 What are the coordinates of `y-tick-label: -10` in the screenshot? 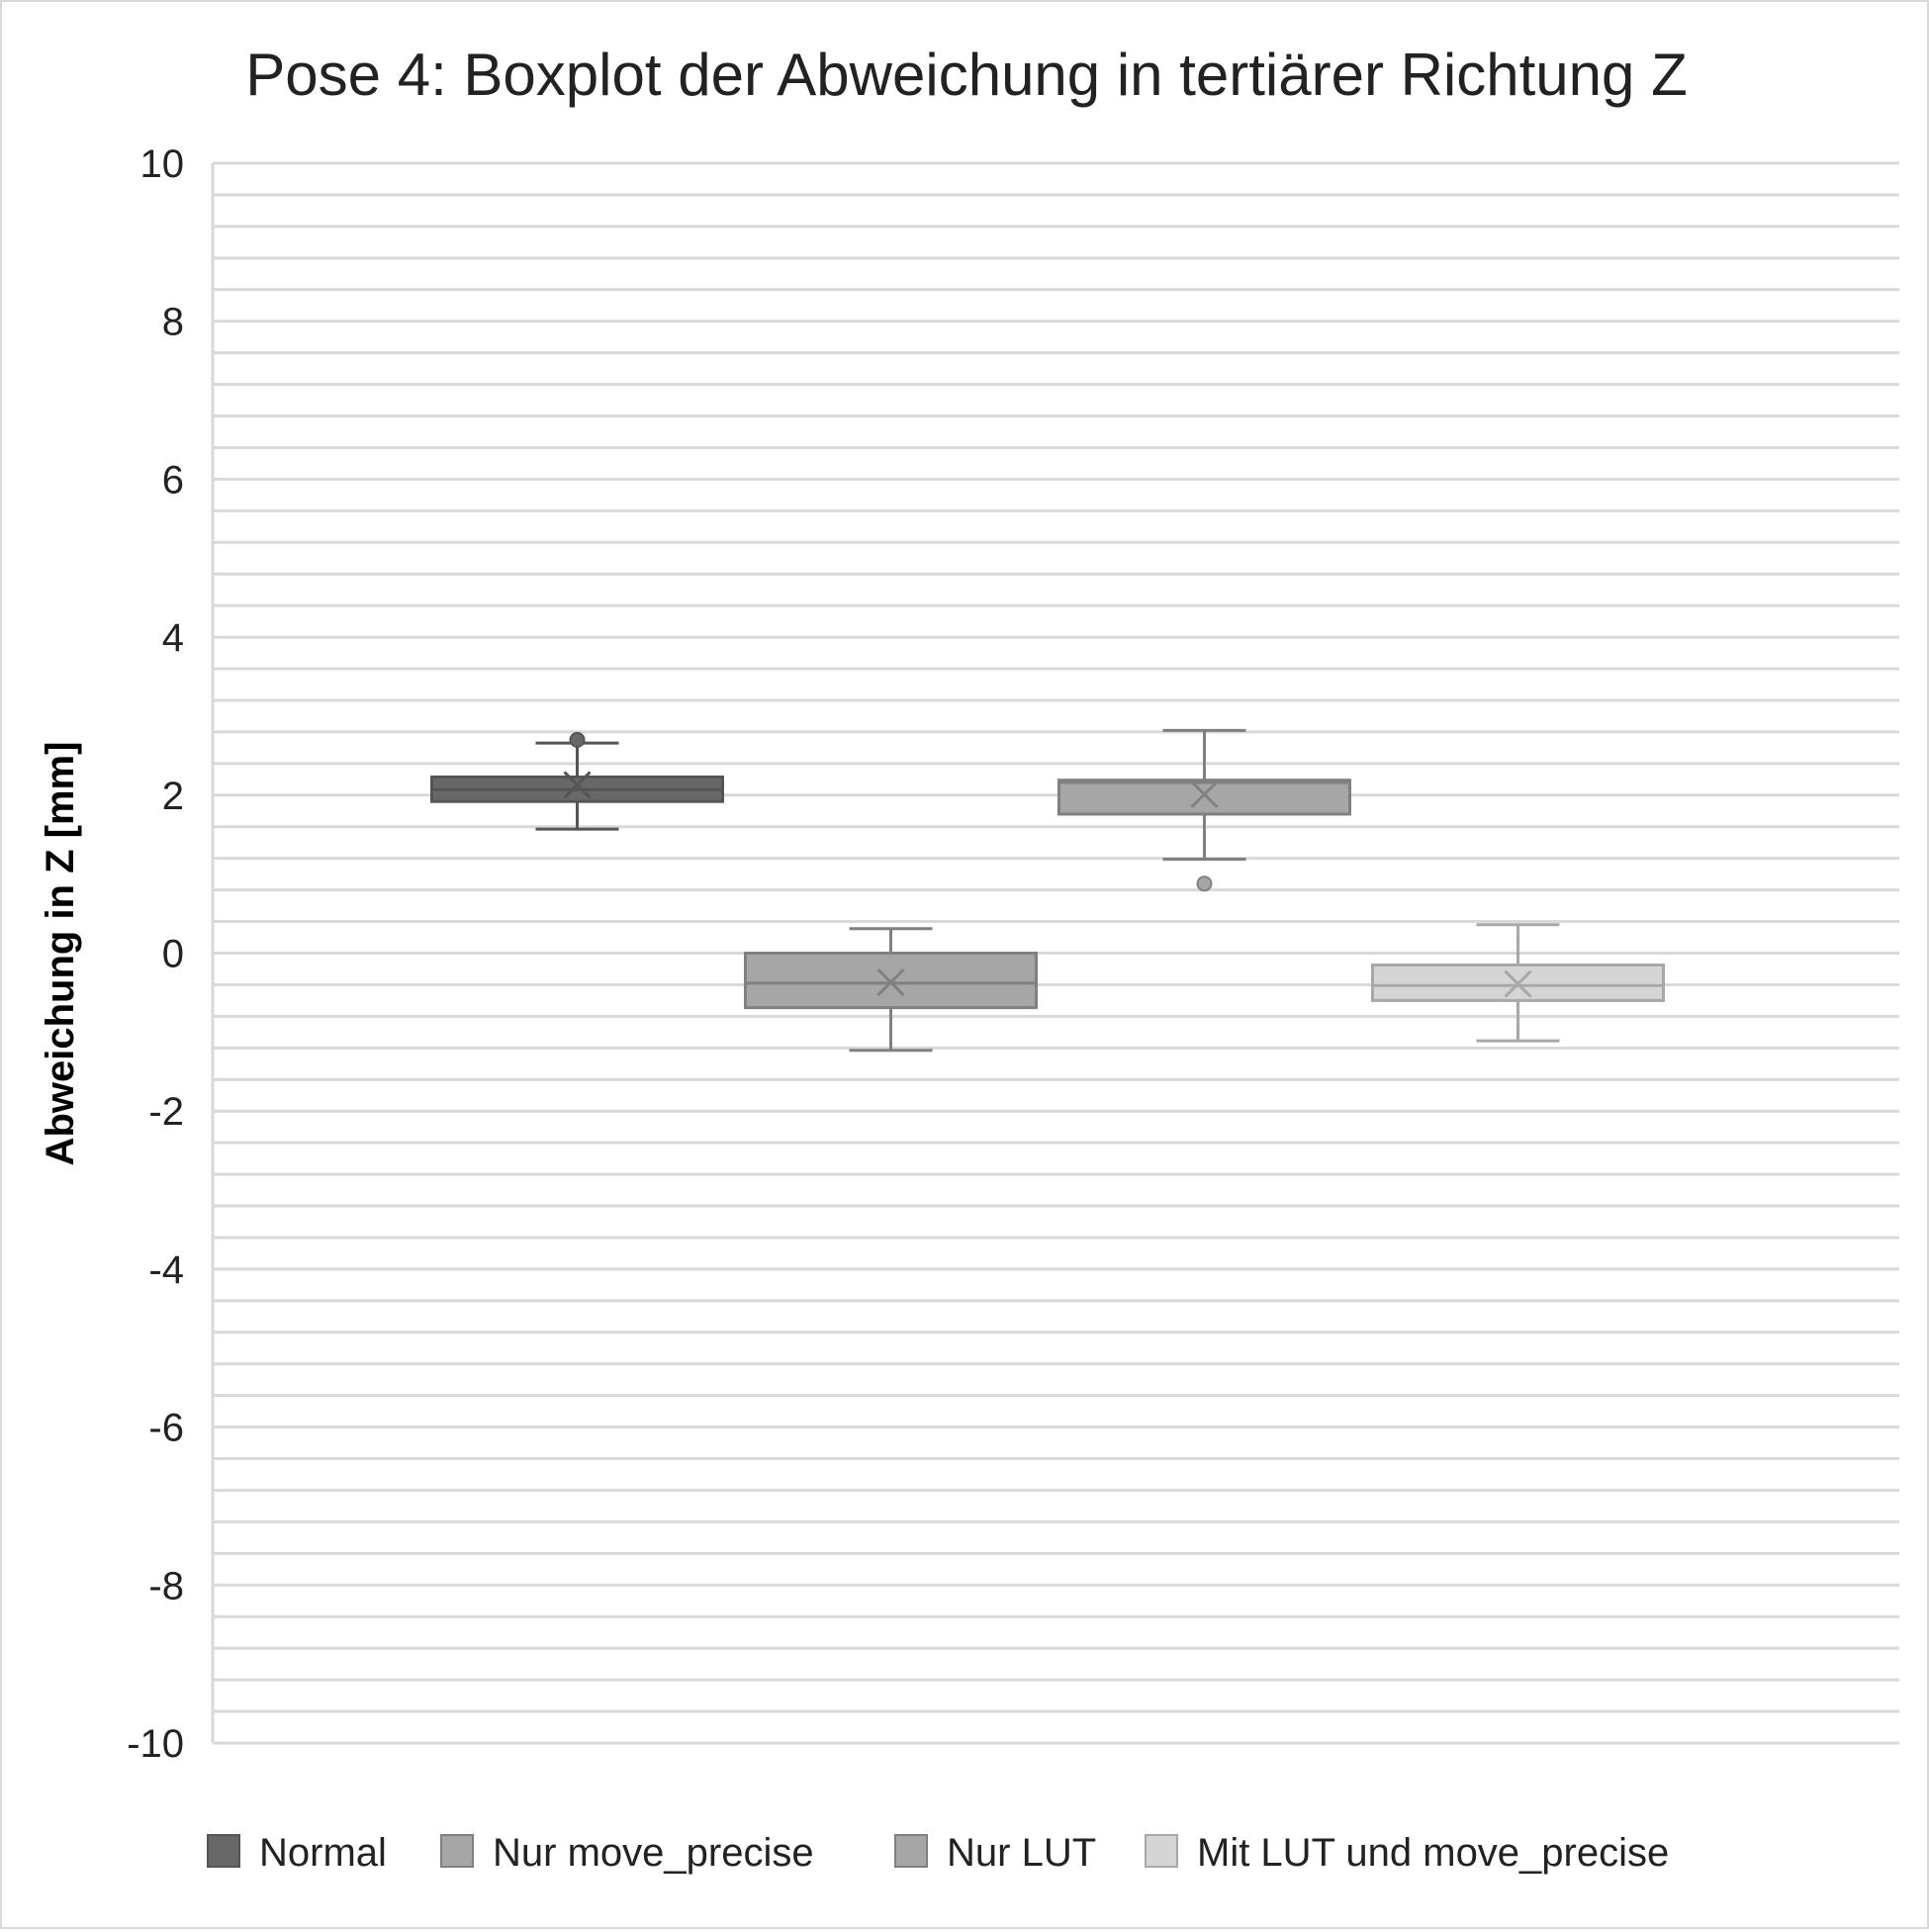 It's located at (155, 1744).